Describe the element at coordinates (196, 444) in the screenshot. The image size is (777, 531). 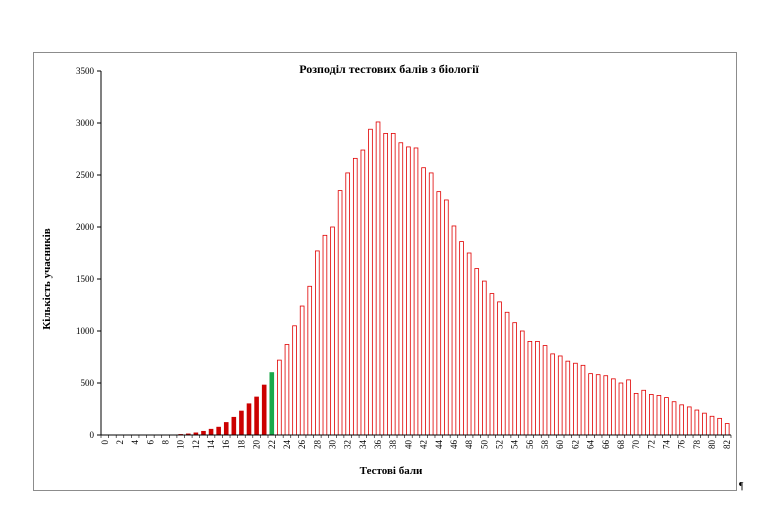
I see `x-tick-label: 12` at that location.